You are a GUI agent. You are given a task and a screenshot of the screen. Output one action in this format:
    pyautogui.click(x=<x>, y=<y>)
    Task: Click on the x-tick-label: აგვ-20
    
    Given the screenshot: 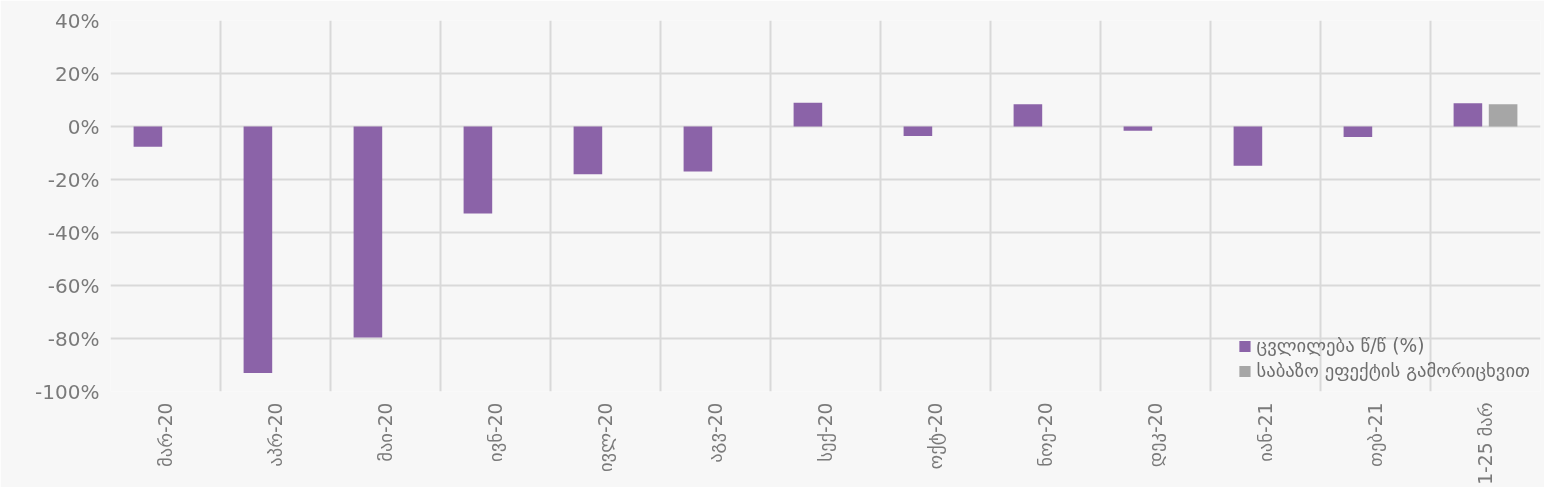 What is the action you would take?
    pyautogui.click(x=715, y=432)
    